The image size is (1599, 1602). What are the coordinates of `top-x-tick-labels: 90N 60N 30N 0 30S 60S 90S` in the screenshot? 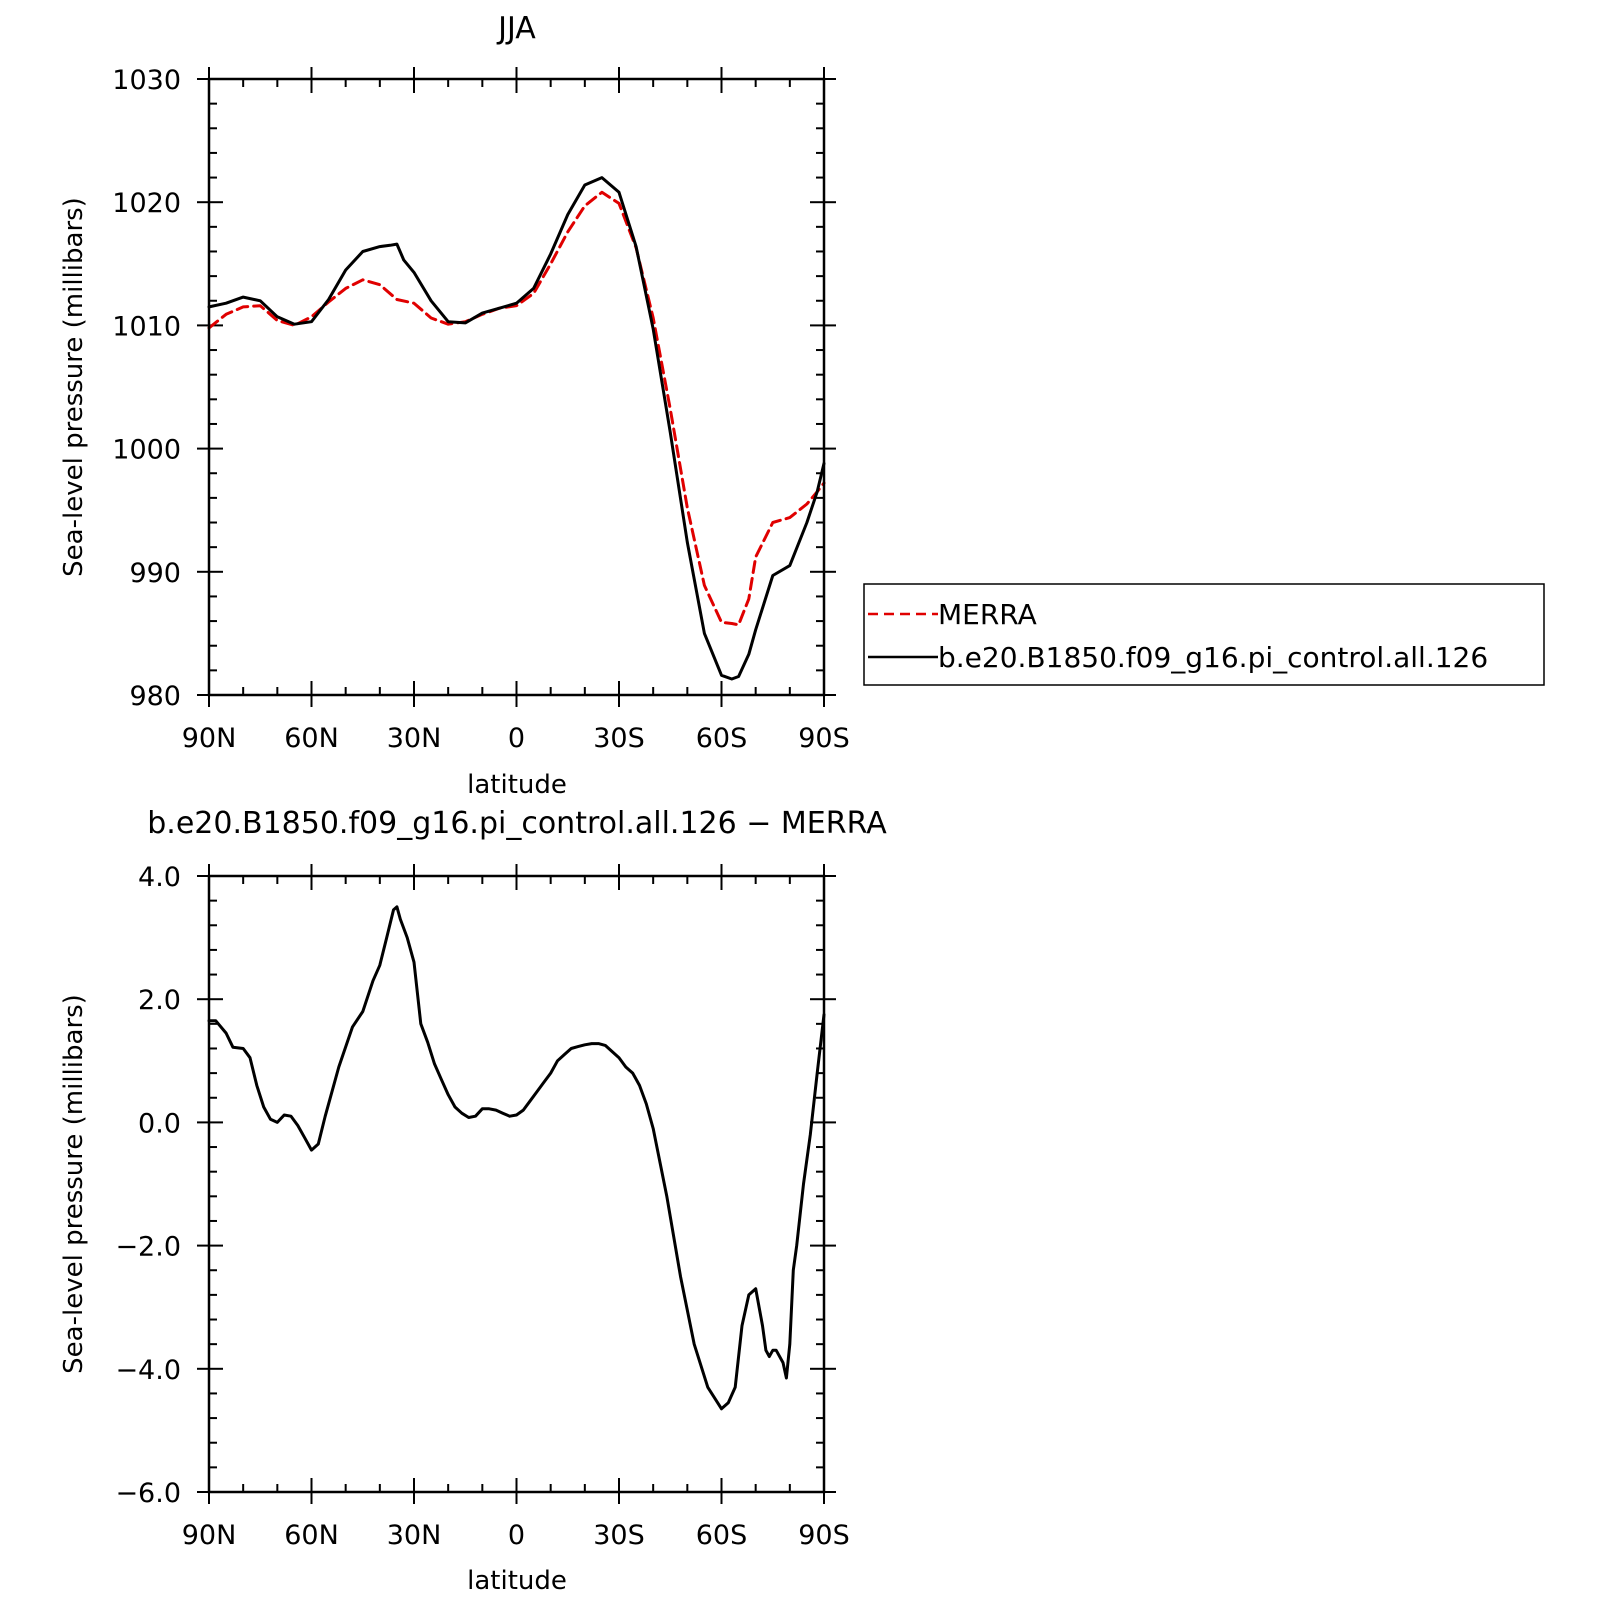 It's located at (516, 738).